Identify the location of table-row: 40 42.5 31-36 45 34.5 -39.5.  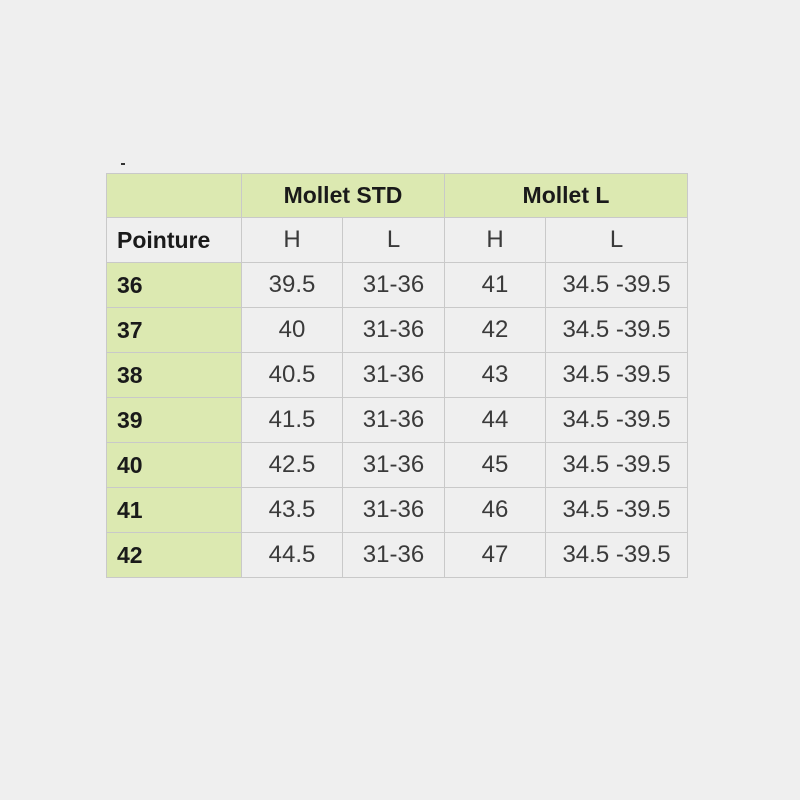
(397, 465).